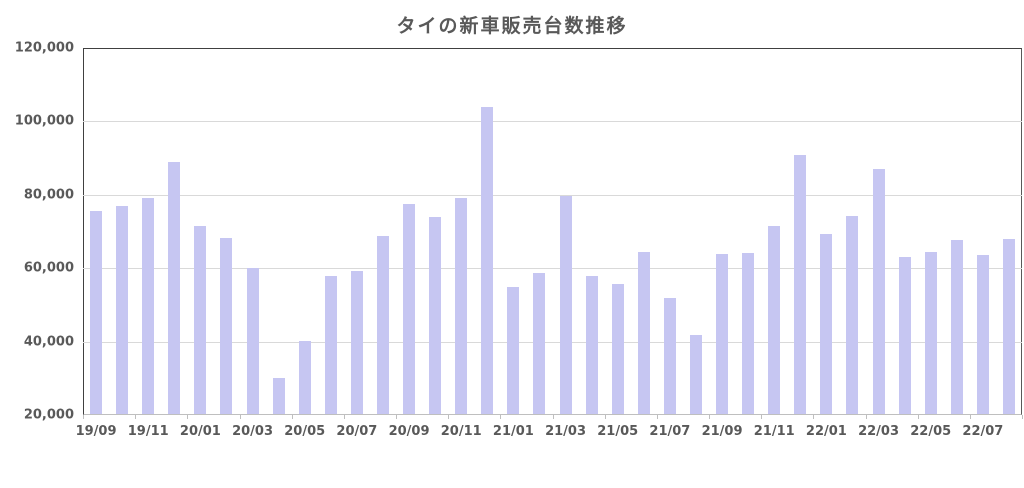 This screenshot has height=488, width=1024. Describe the element at coordinates (670, 431) in the screenshot. I see `x-axis-tick-label: 21/07` at that location.